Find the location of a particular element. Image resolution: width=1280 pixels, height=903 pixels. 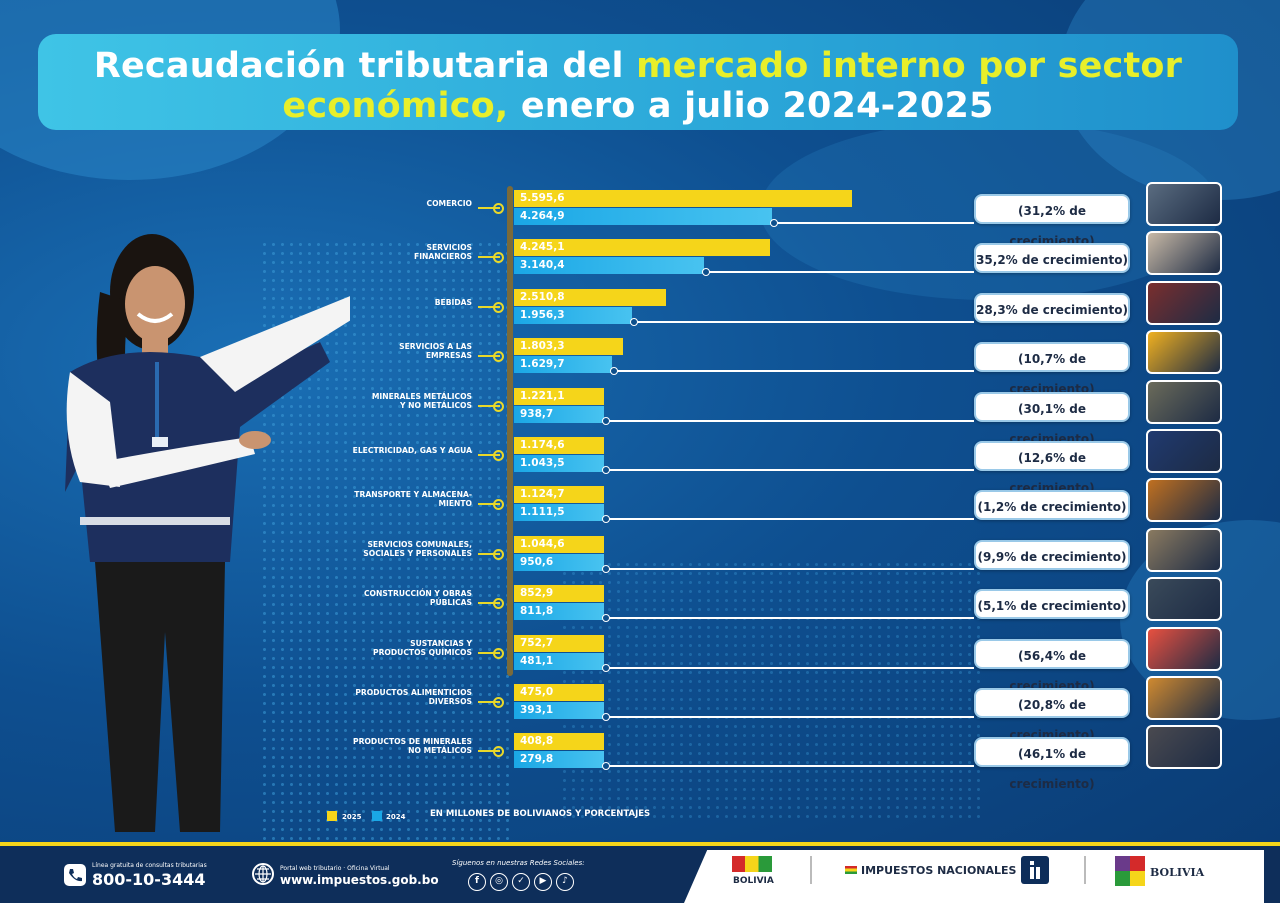

tiktok-icon: ♪ is located at coordinates (565, 882).